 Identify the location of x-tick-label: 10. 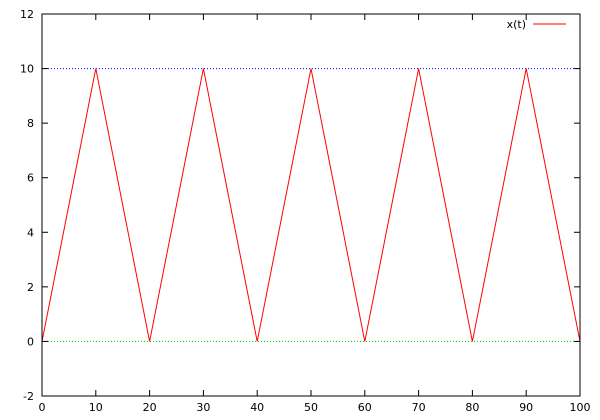
(96, 407).